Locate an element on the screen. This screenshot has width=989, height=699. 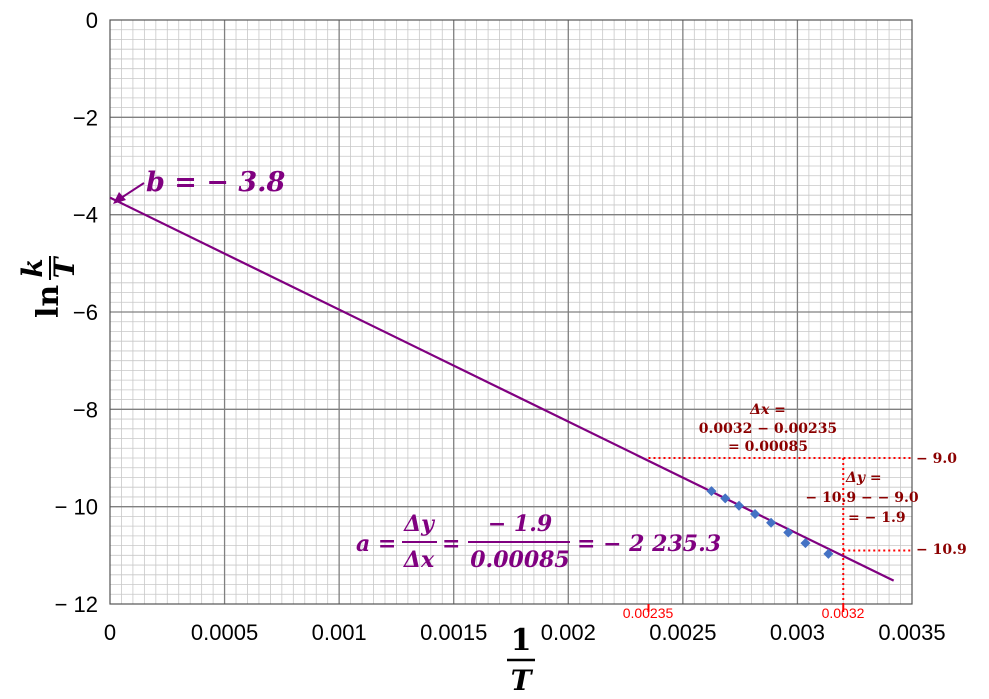
x-tick-label: 0.001 is located at coordinates (339, 632).